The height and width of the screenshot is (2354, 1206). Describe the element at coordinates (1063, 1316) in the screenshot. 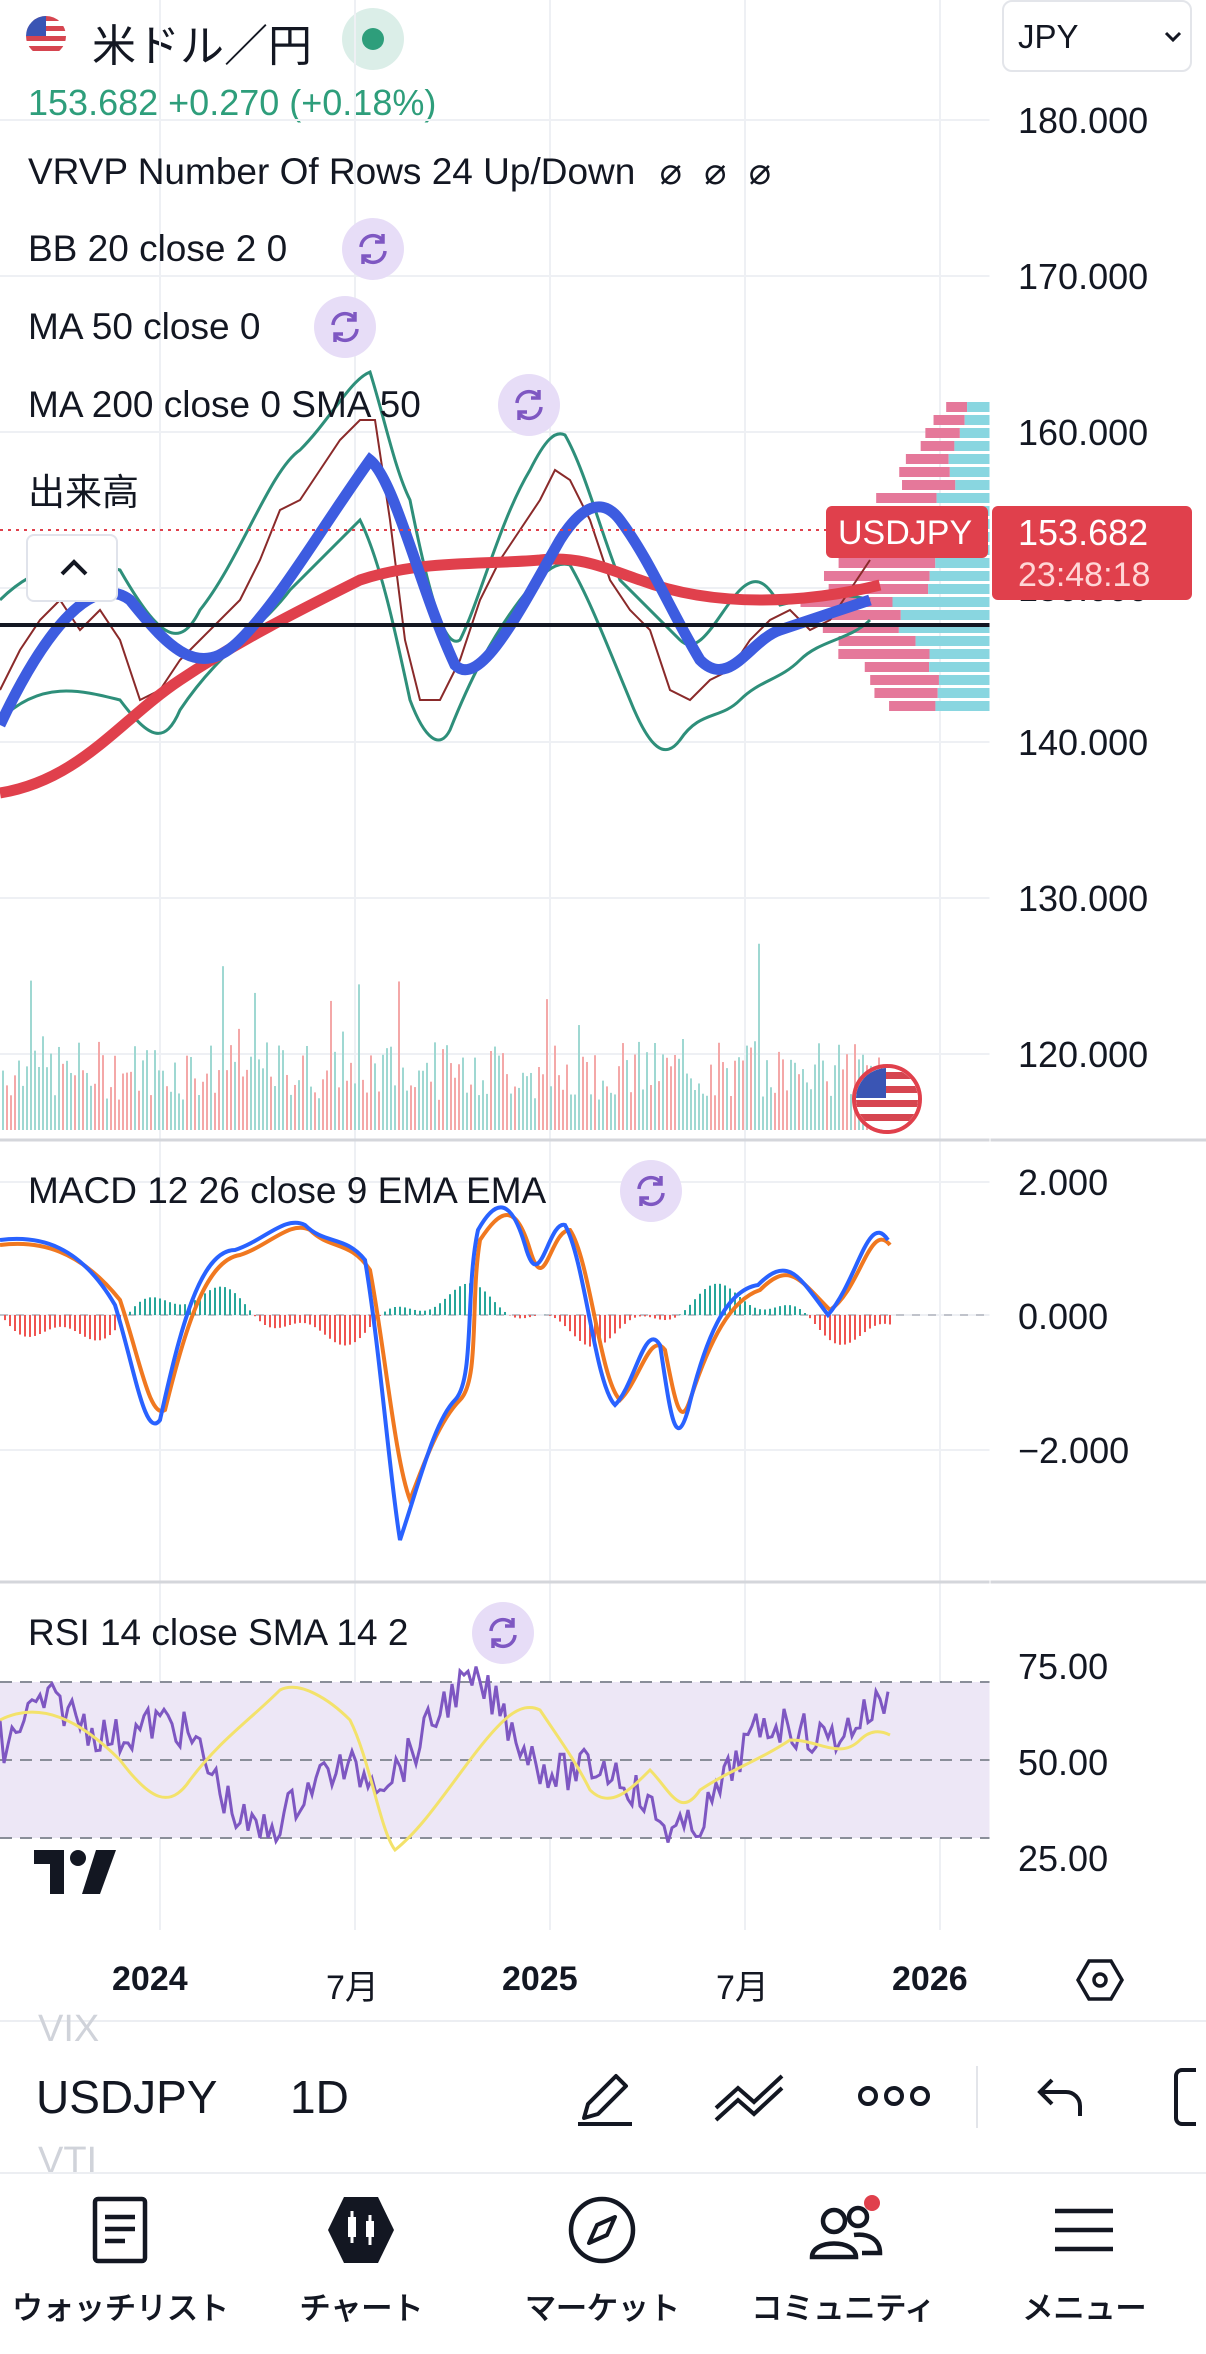

I see `macd-axis-label: 0.000` at that location.